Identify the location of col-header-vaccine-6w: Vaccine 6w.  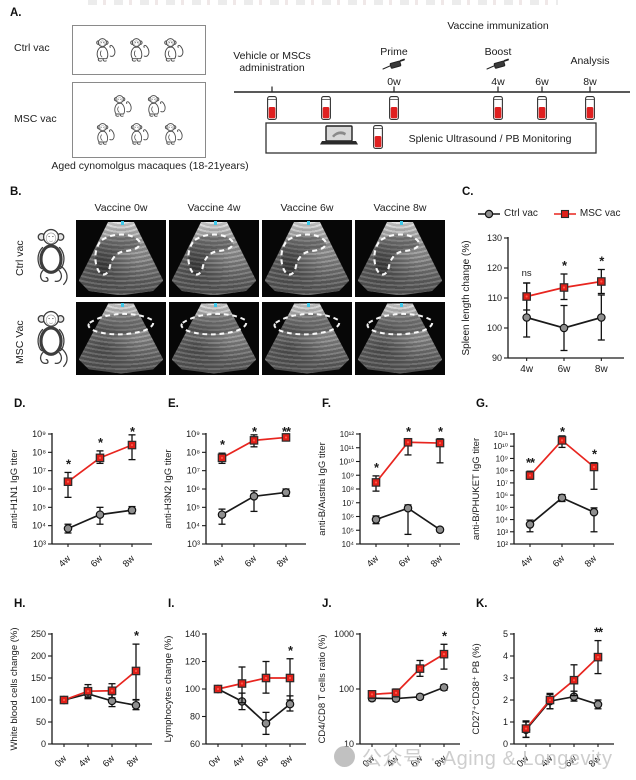
(307, 208).